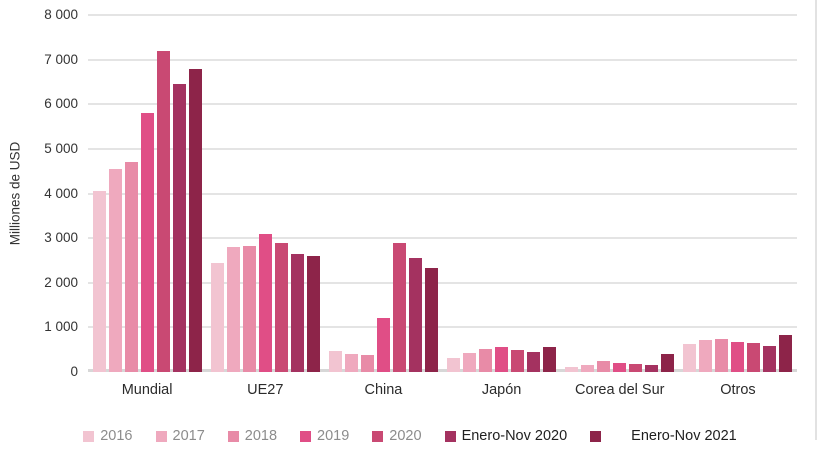 The height and width of the screenshot is (462, 820). I want to click on legend-swatch-2016, so click(89, 436).